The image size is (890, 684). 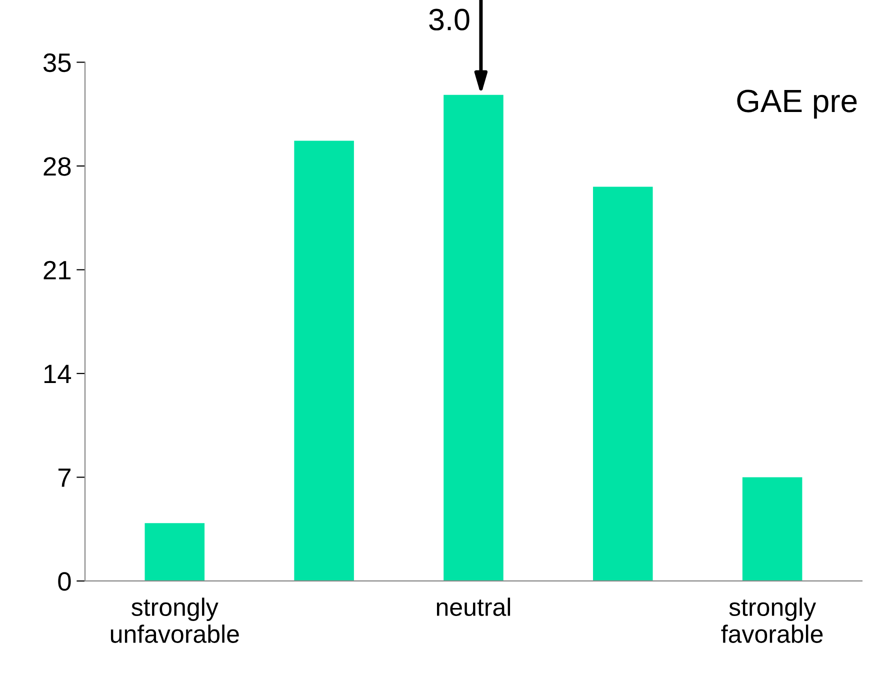 What do you see at coordinates (772, 620) in the screenshot?
I see `x-tick-label: strongly favorable` at bounding box center [772, 620].